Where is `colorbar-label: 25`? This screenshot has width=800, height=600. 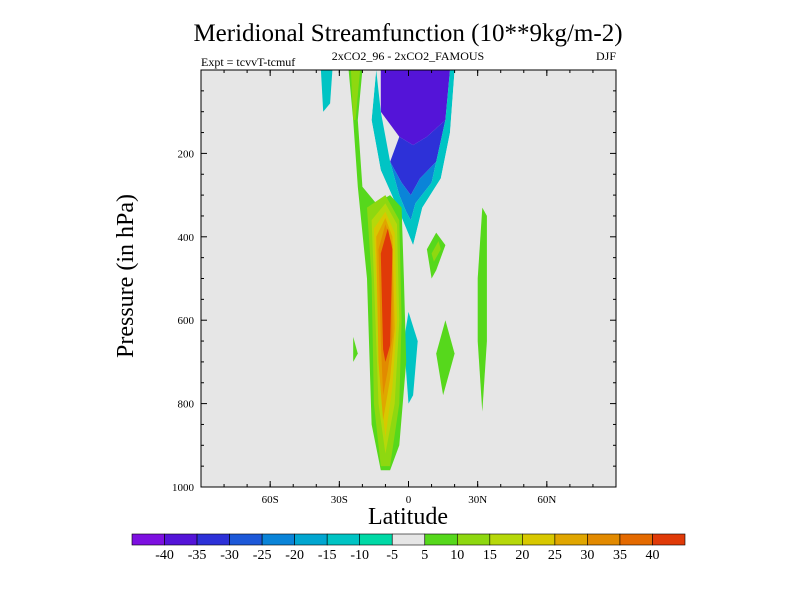 colorbar-label: 25 is located at coordinates (555, 555).